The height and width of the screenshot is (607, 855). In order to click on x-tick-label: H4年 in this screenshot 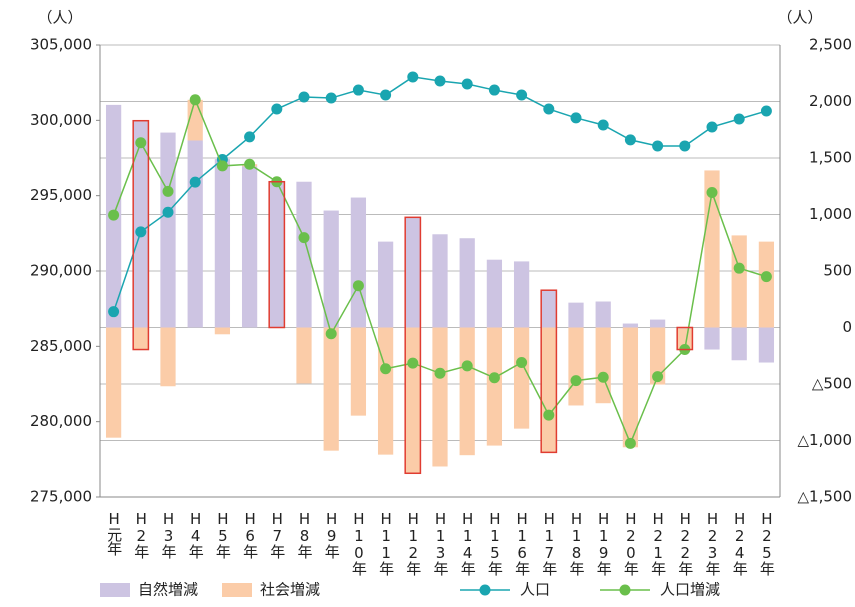, I will do `click(196, 534)`.